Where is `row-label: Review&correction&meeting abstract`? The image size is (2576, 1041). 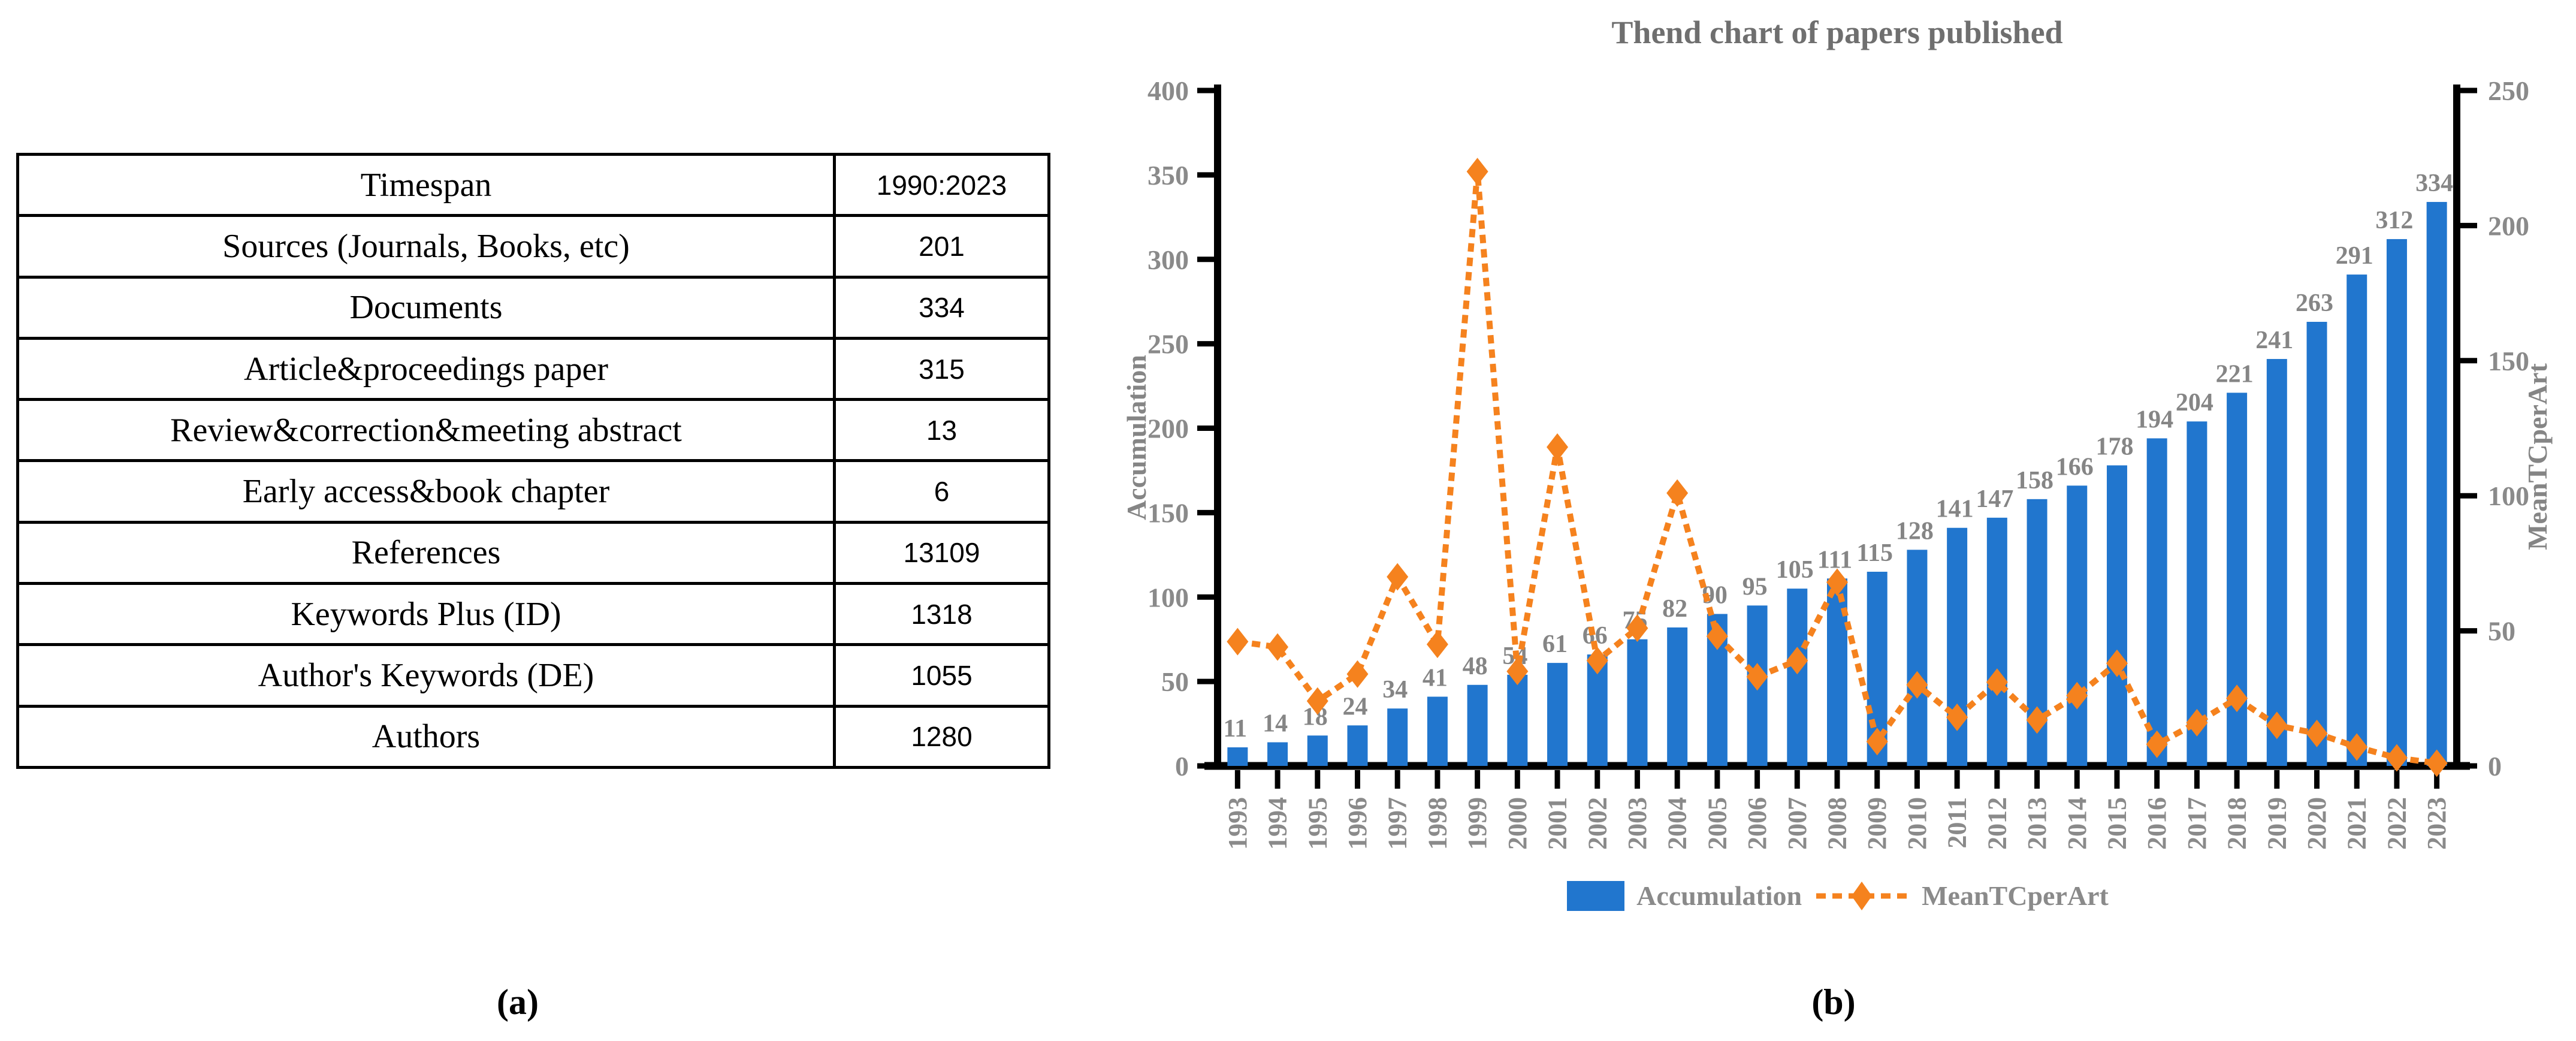 row-label: Review&correction&meeting abstract is located at coordinates (426, 430).